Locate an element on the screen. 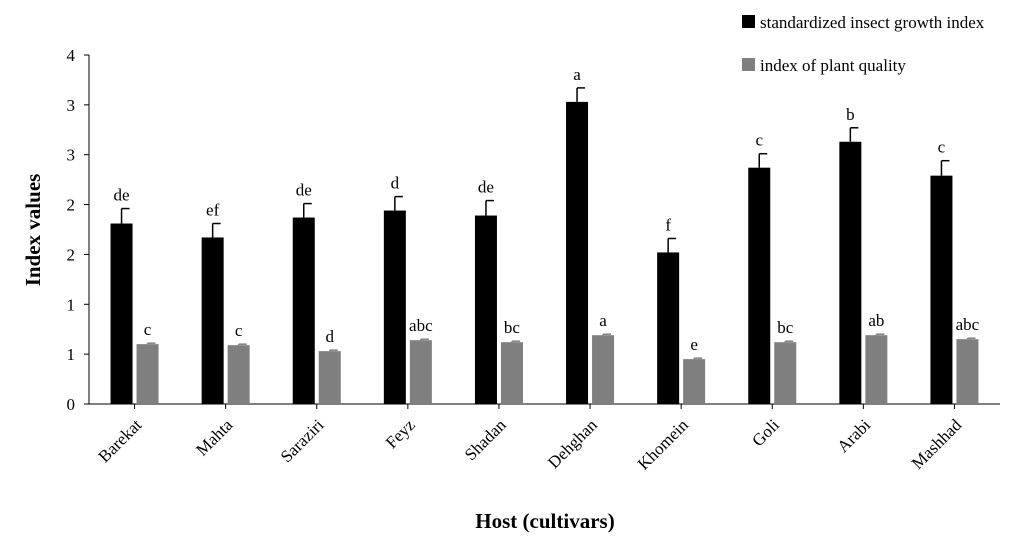  x-axis-title: Host (cultivars) is located at coordinates (544, 521).